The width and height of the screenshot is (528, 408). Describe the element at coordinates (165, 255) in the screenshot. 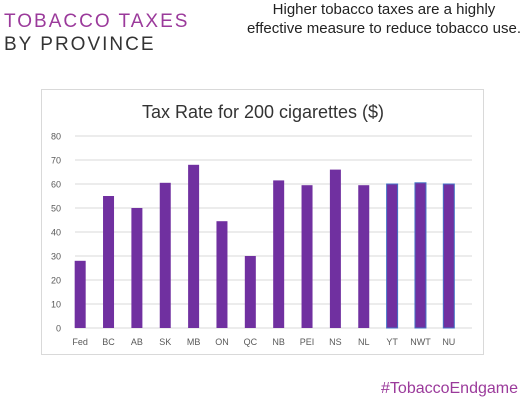

I see `bar-sk` at that location.